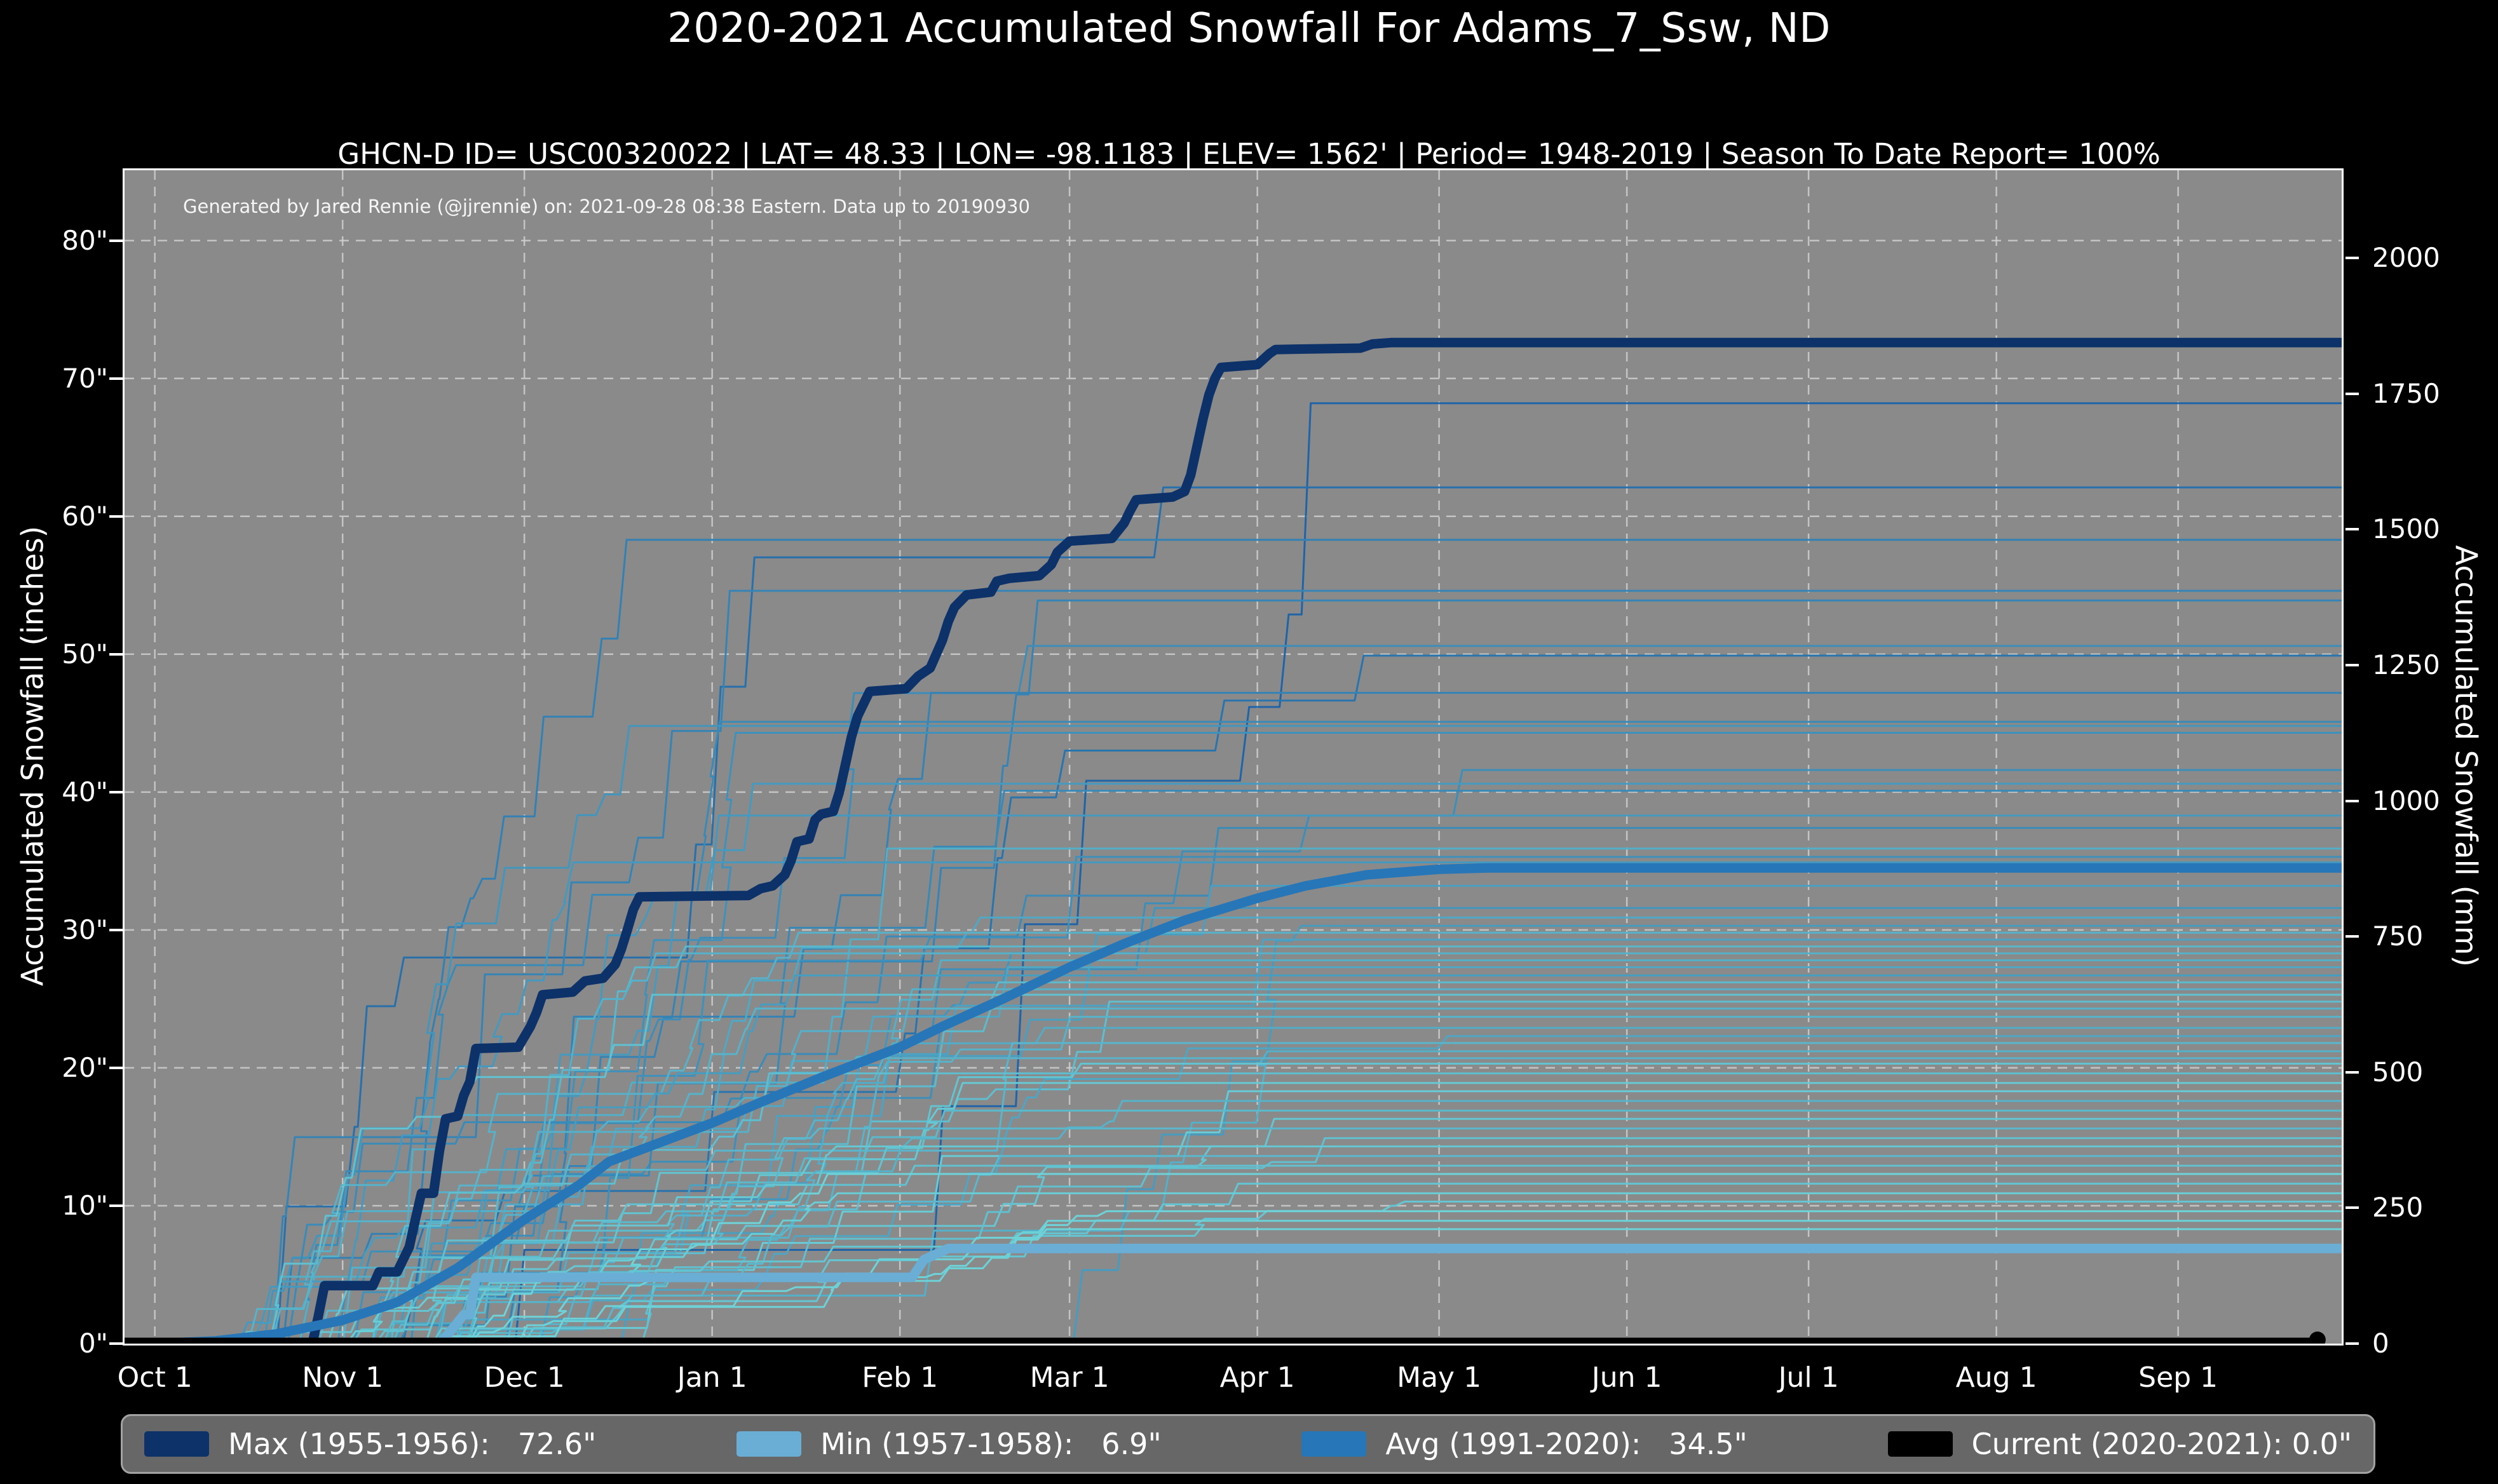 This screenshot has height=1484, width=2498. Describe the element at coordinates (2178, 1378) in the screenshot. I see `x-tick-label: Sep 1` at that location.